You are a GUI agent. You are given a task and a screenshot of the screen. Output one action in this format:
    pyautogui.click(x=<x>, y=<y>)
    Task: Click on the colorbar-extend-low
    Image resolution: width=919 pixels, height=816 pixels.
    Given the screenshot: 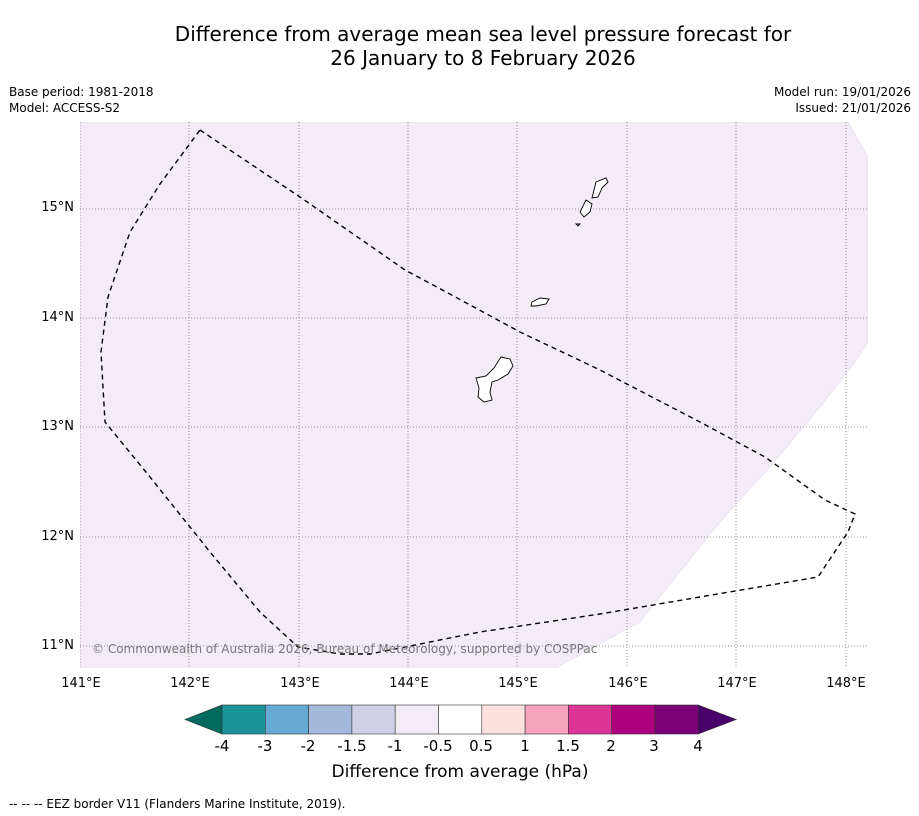 What is the action you would take?
    pyautogui.click(x=203, y=719)
    